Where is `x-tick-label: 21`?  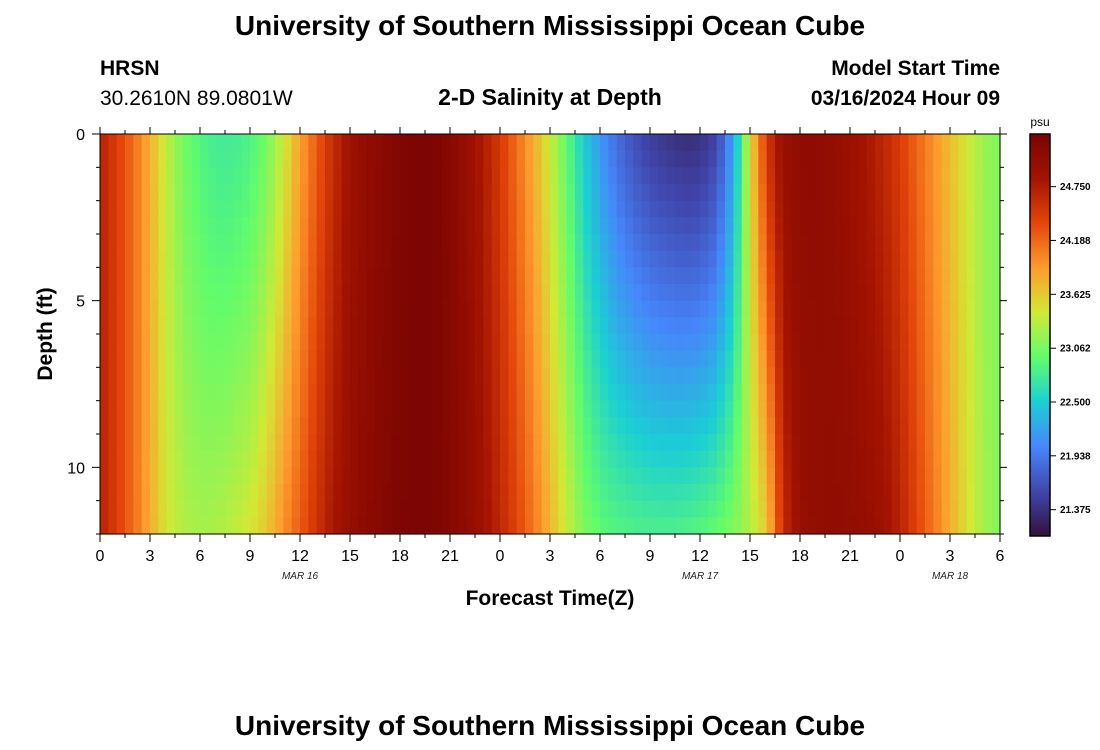 x-tick-label: 21 is located at coordinates (850, 556).